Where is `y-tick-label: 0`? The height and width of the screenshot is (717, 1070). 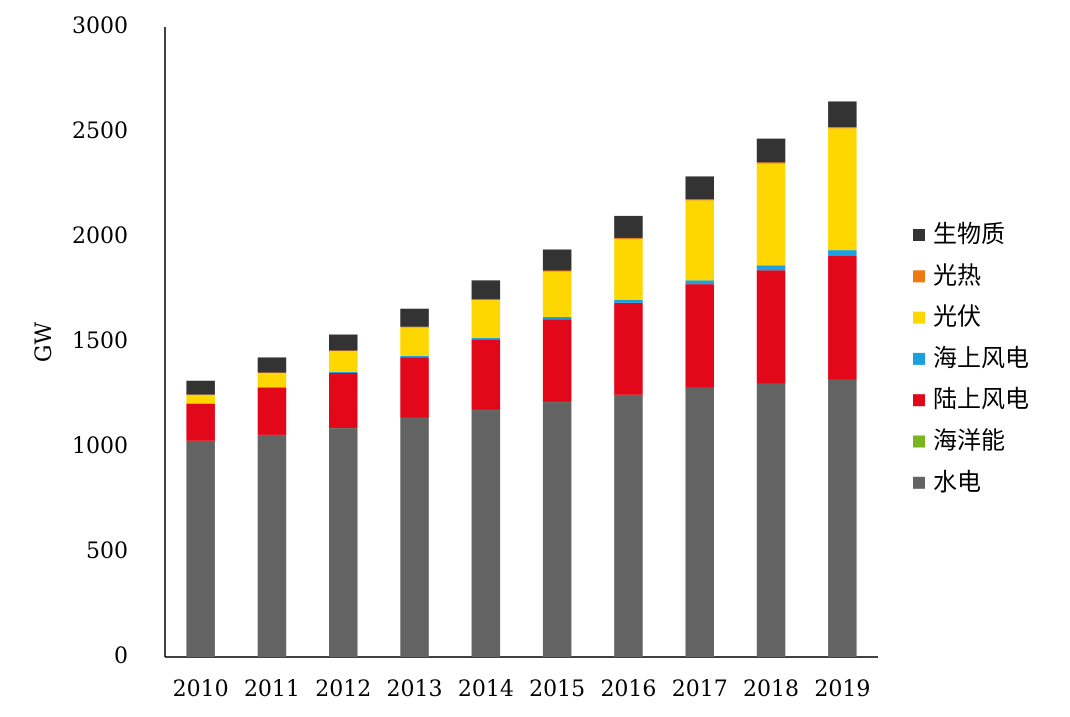
y-tick-label: 0 is located at coordinates (121, 656).